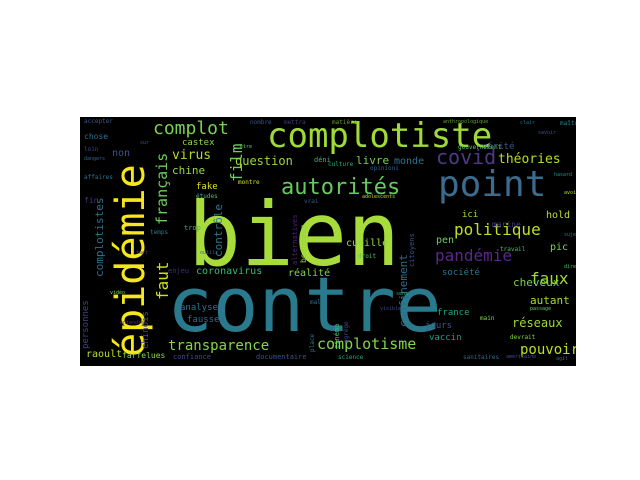 The height and width of the screenshot is (480, 640). I want to click on word: bien, so click(294, 234).